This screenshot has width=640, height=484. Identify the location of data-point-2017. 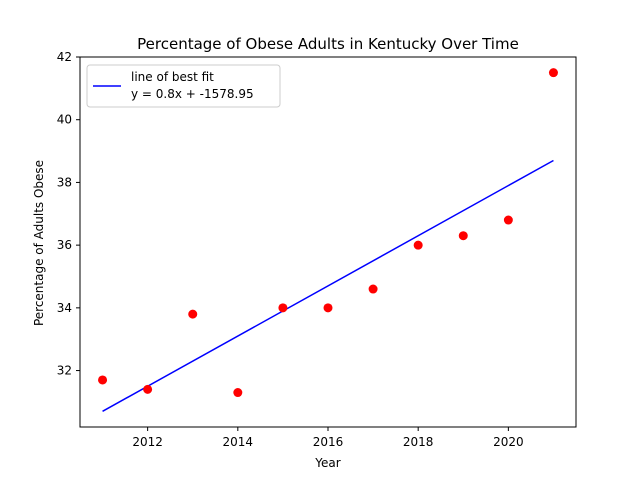
(373, 289).